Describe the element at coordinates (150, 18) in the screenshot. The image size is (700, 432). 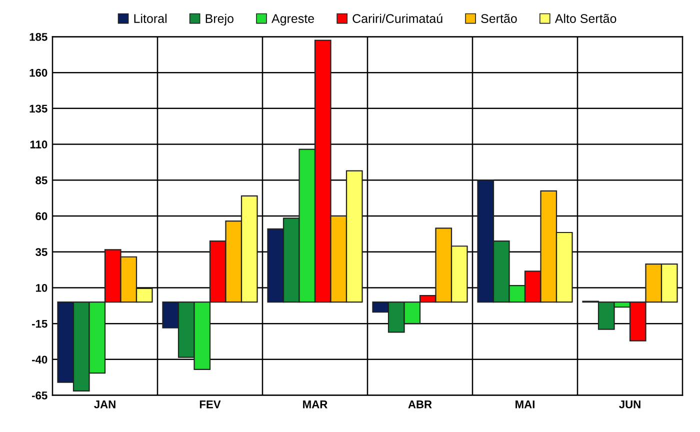
I see `legend-label: Litoral` at that location.